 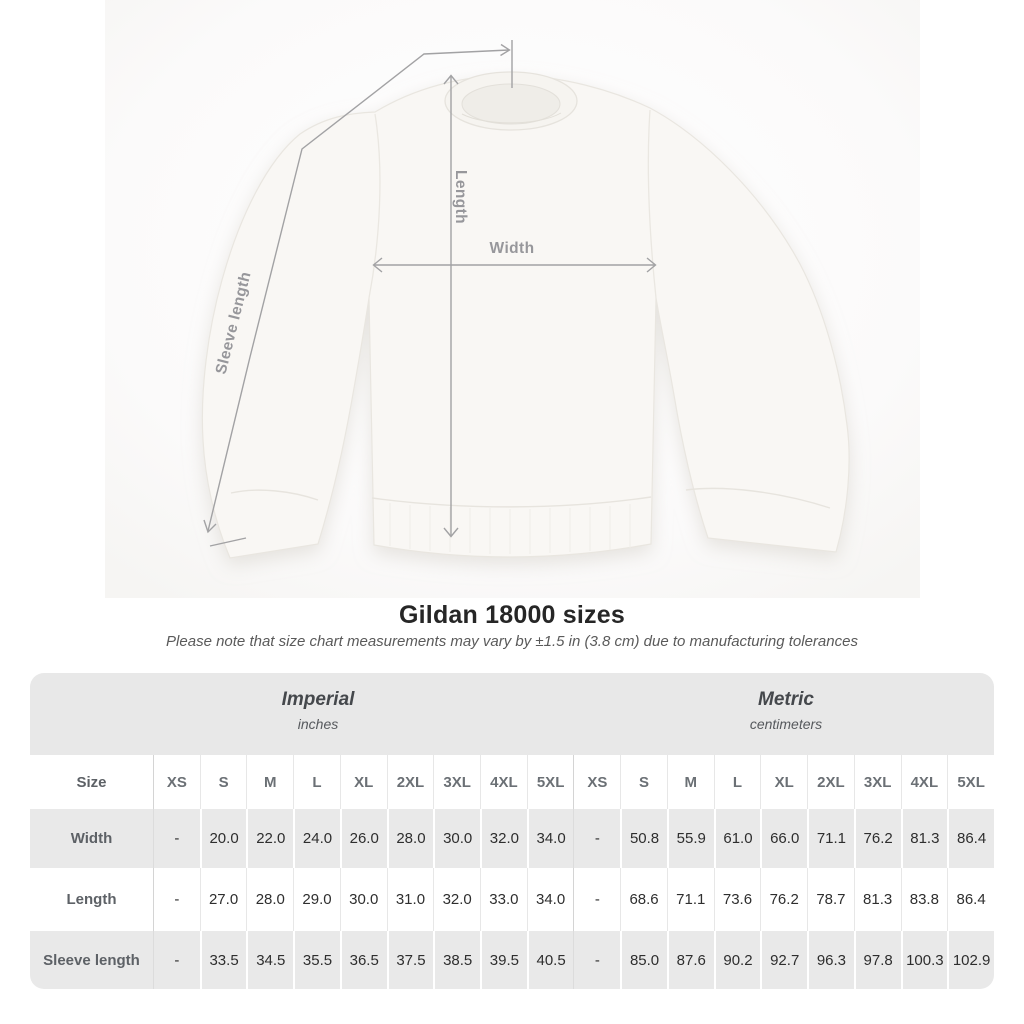 What do you see at coordinates (786, 711) in the screenshot?
I see `unit-group-metric: Metric centimeters` at bounding box center [786, 711].